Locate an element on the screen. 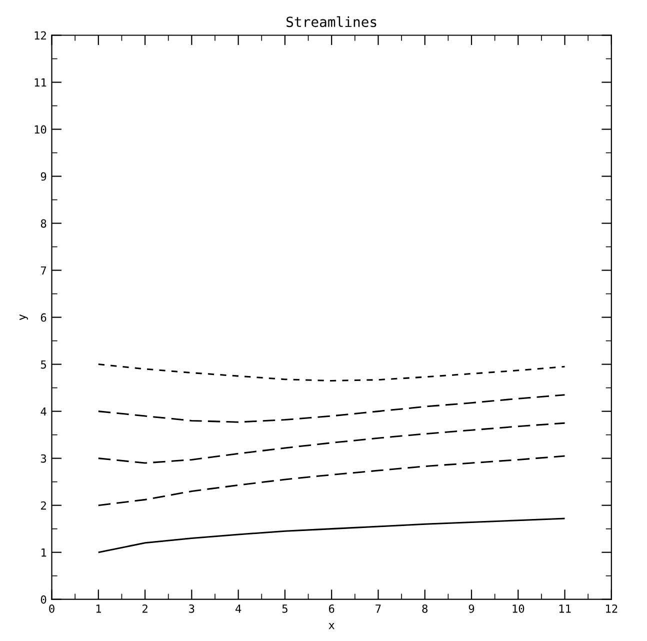  y-tick-label: 7 is located at coordinates (43, 270).